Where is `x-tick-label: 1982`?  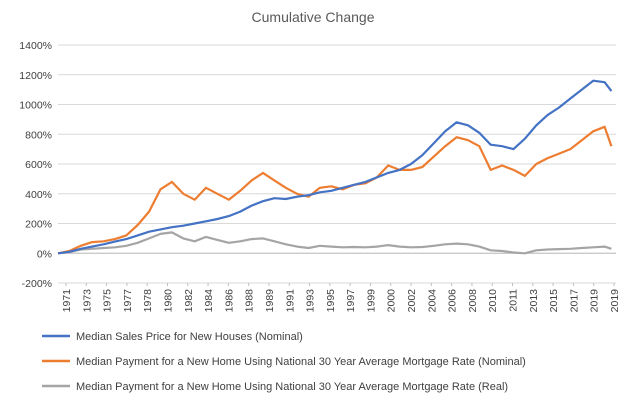 x-tick-label: 1982 is located at coordinates (189, 301).